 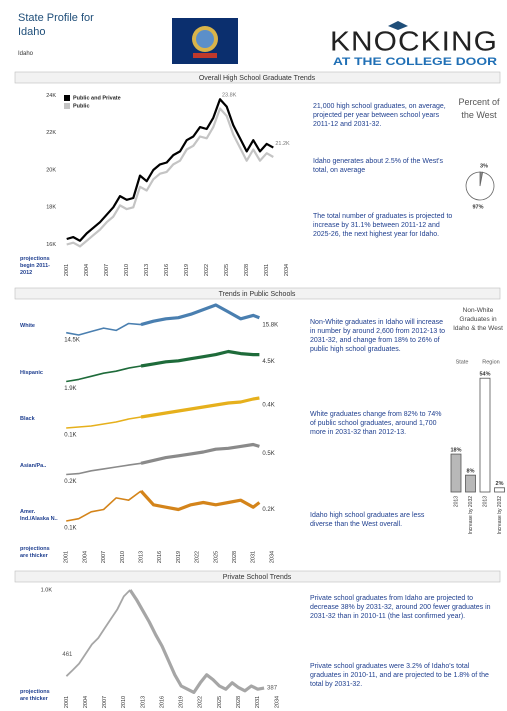 What do you see at coordinates (398, 25) in the screenshot?
I see `cap-icon` at bounding box center [398, 25].